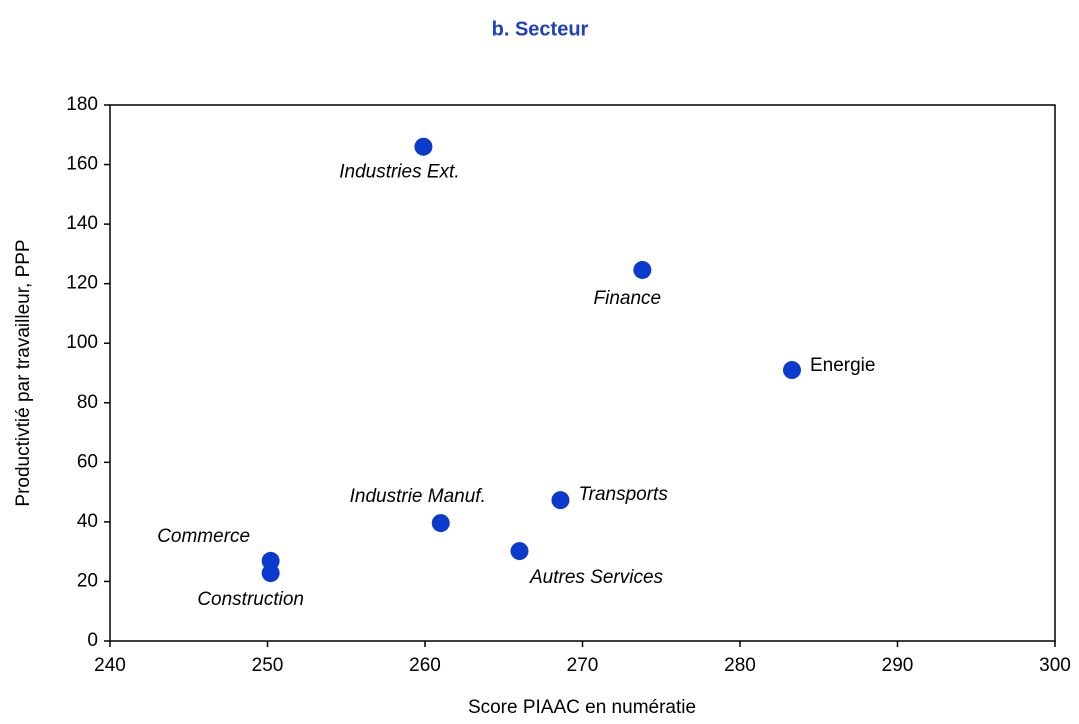 The height and width of the screenshot is (724, 1079). I want to click on point-label: Autres Services, so click(596, 577).